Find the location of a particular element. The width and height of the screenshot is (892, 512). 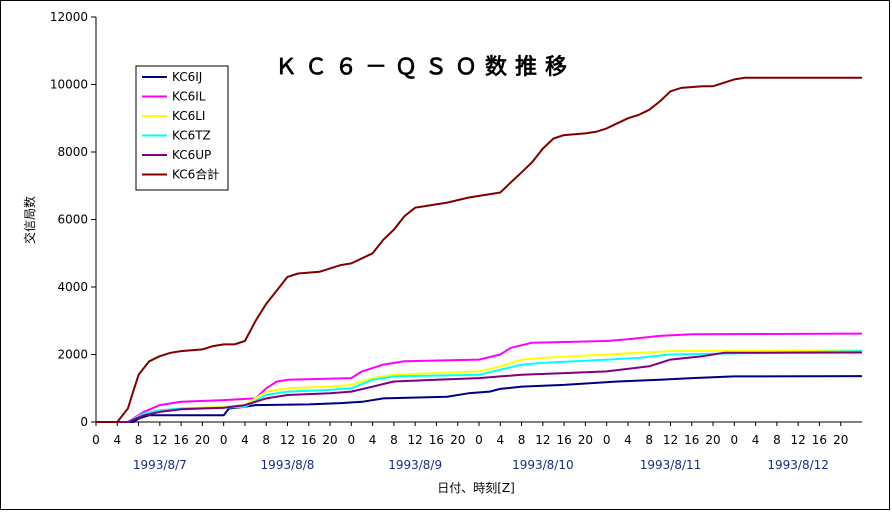

series-line-kc6ij is located at coordinates (479, 399).